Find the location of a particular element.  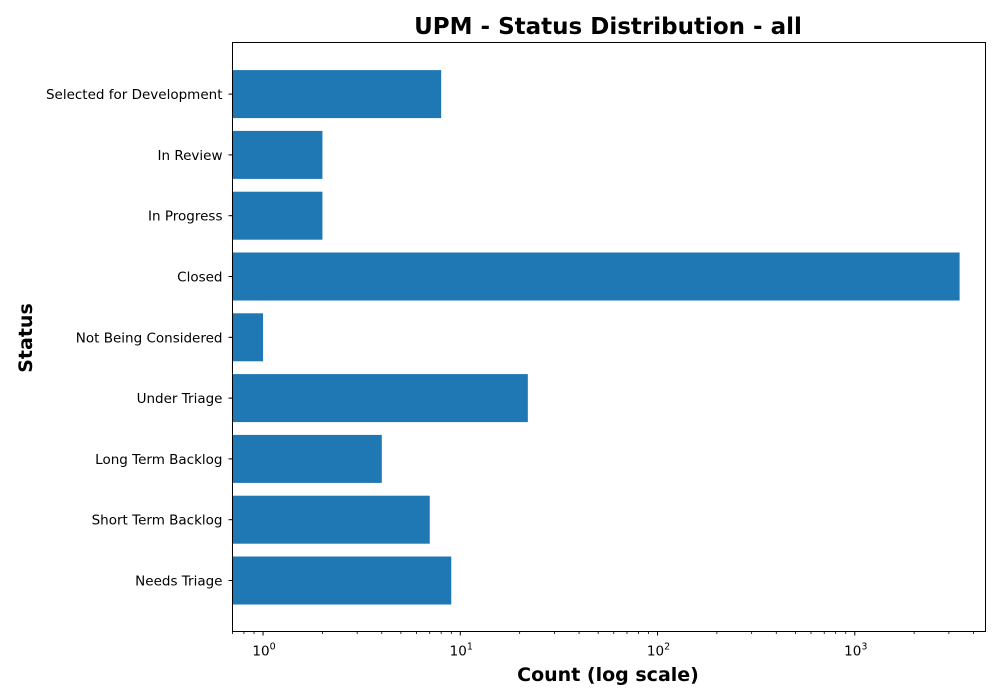

y-tick-label-not-being-considered: Not Being Considered is located at coordinates (149, 338).